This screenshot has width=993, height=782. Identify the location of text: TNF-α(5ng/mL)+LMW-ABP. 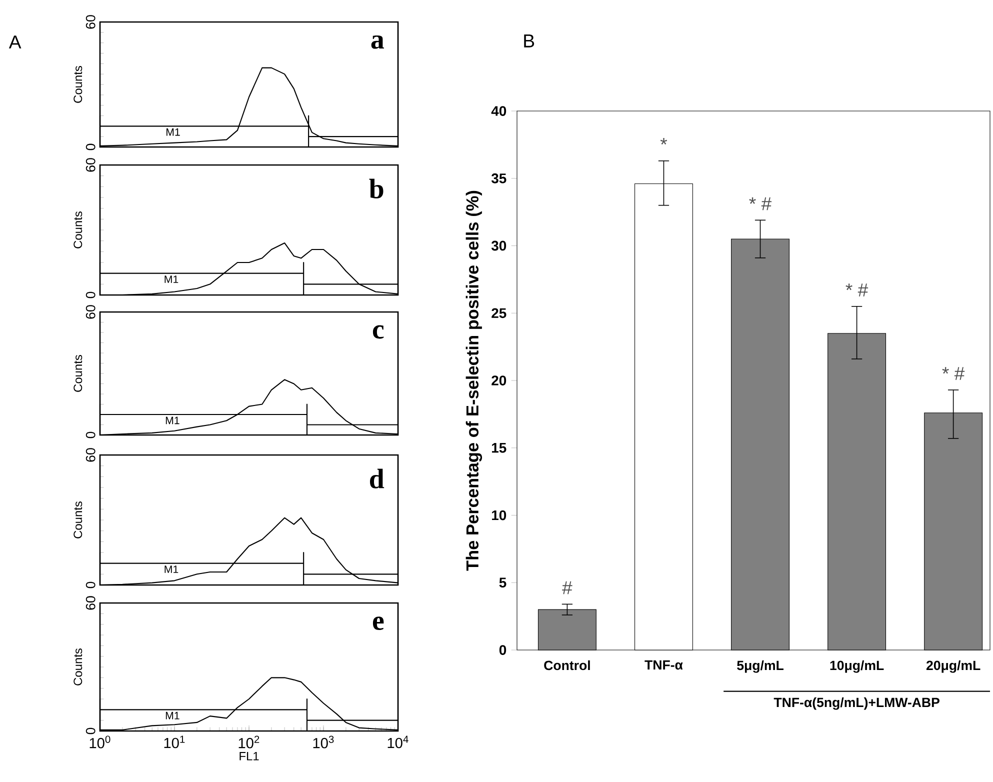
(857, 703).